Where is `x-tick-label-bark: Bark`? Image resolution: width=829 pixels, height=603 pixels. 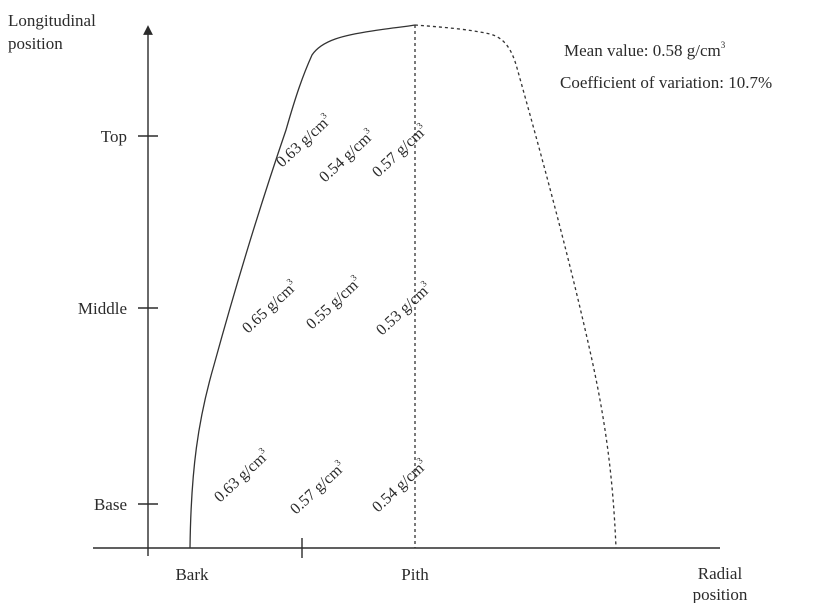
x-tick-label-bark: Bark is located at coordinates (192, 574).